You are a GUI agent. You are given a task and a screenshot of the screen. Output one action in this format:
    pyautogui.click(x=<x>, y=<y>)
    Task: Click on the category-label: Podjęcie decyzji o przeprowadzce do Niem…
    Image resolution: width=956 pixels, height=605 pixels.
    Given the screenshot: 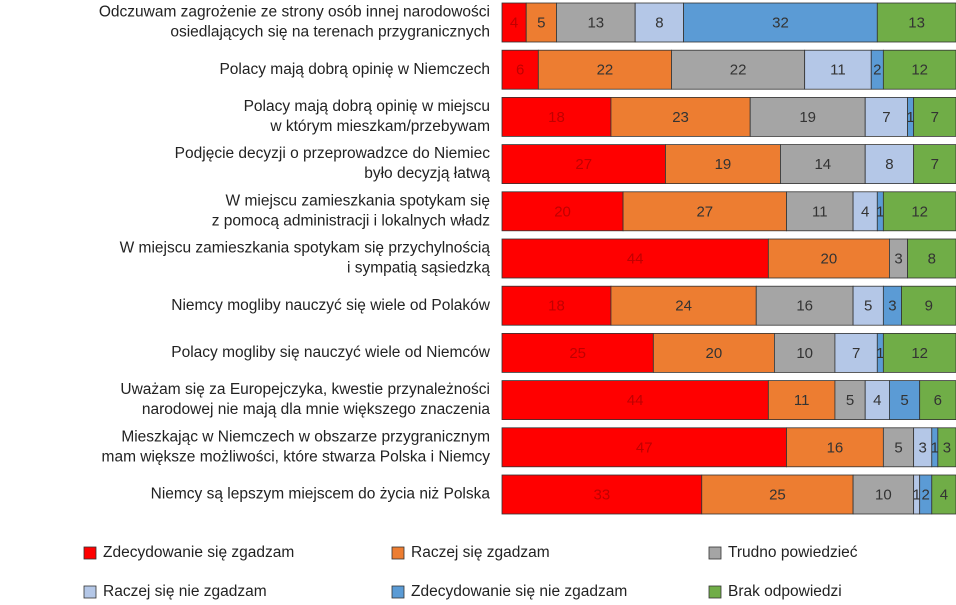 What is the action you would take?
    pyautogui.click(x=333, y=153)
    